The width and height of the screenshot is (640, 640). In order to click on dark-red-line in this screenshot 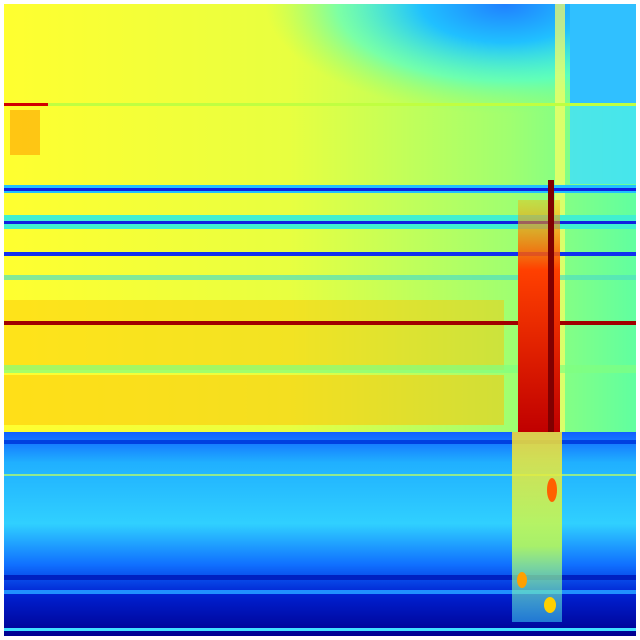, I will do `click(320, 323)`.